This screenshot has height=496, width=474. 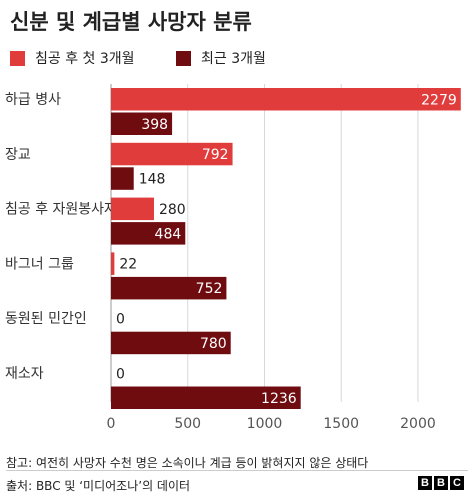 What do you see at coordinates (341, 424) in the screenshot?
I see `x-tick-label-1500: 1500` at bounding box center [341, 424].